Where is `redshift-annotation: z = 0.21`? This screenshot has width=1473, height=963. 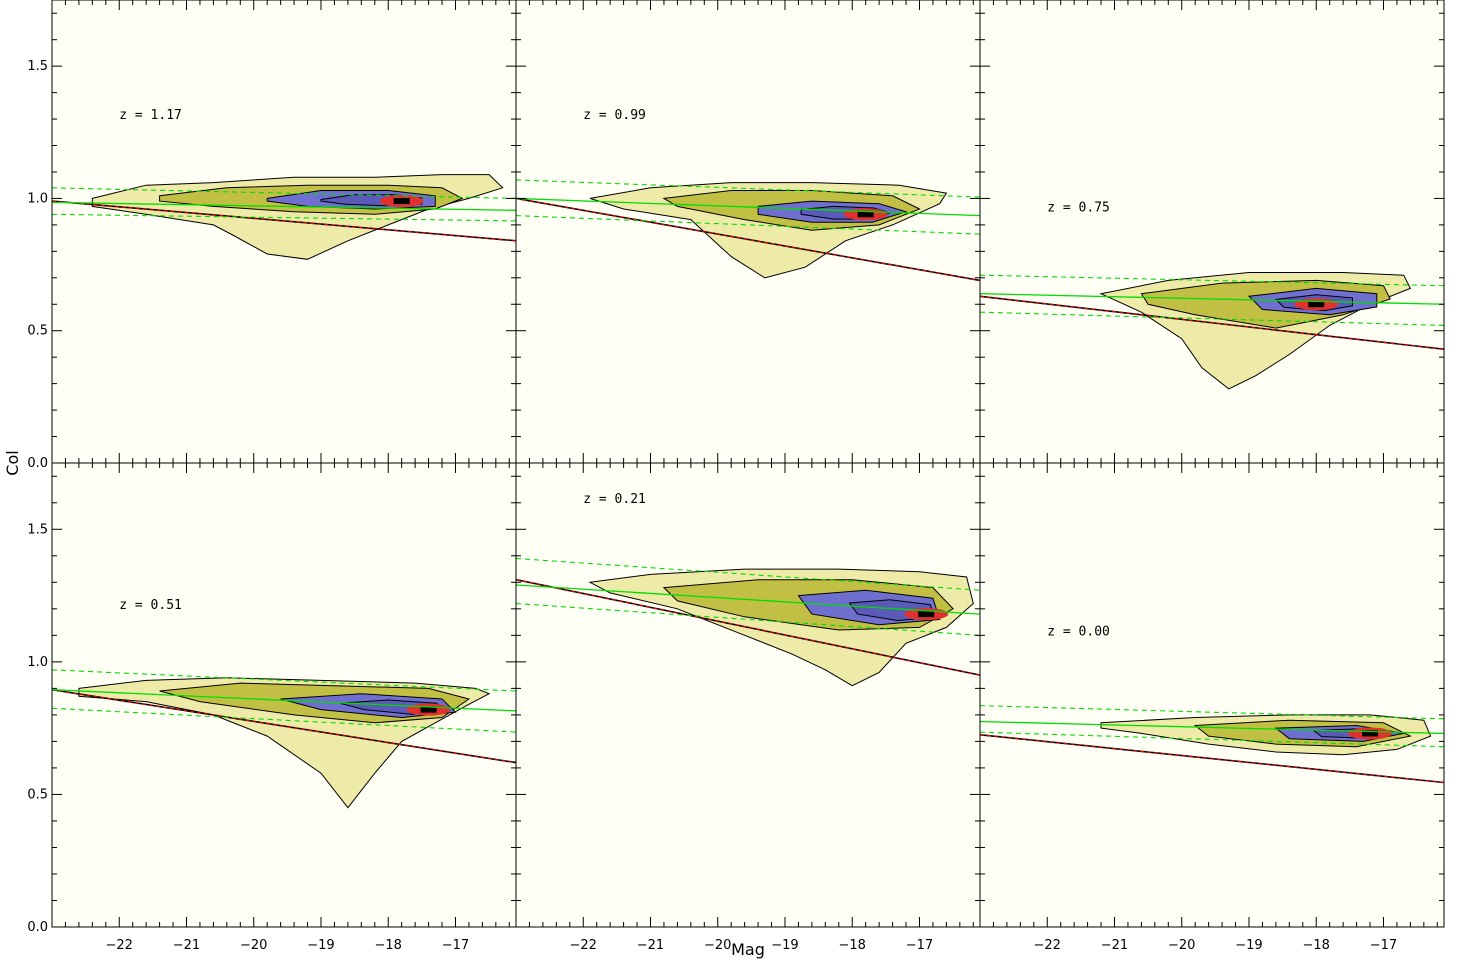
redshift-annotation: z = 0.21 is located at coordinates (614, 499).